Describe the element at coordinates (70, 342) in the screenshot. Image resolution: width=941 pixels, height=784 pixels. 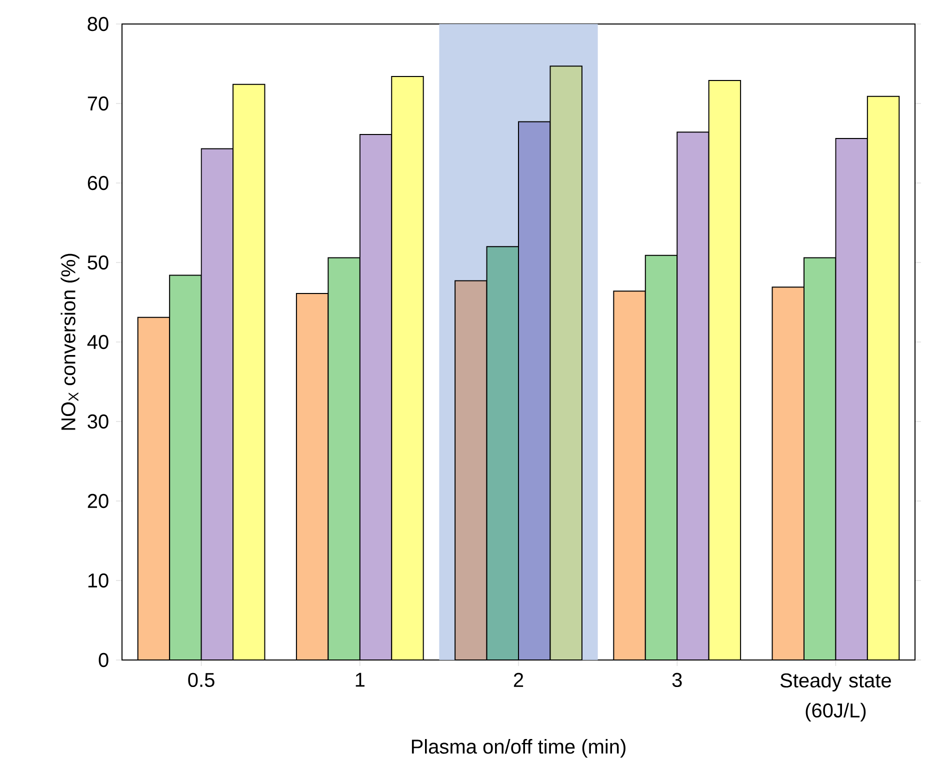
I see `y-axis-title: NO$_{X}$ conversion (%)` at that location.